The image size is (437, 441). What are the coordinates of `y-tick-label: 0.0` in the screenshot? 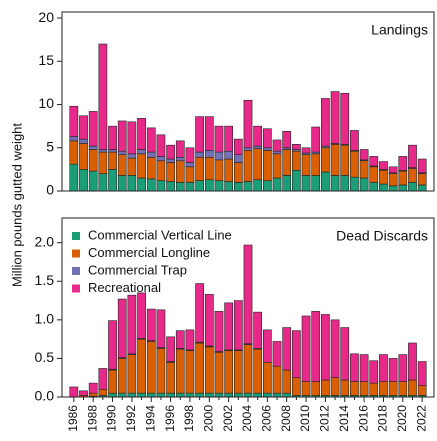 It's located at (45, 396).